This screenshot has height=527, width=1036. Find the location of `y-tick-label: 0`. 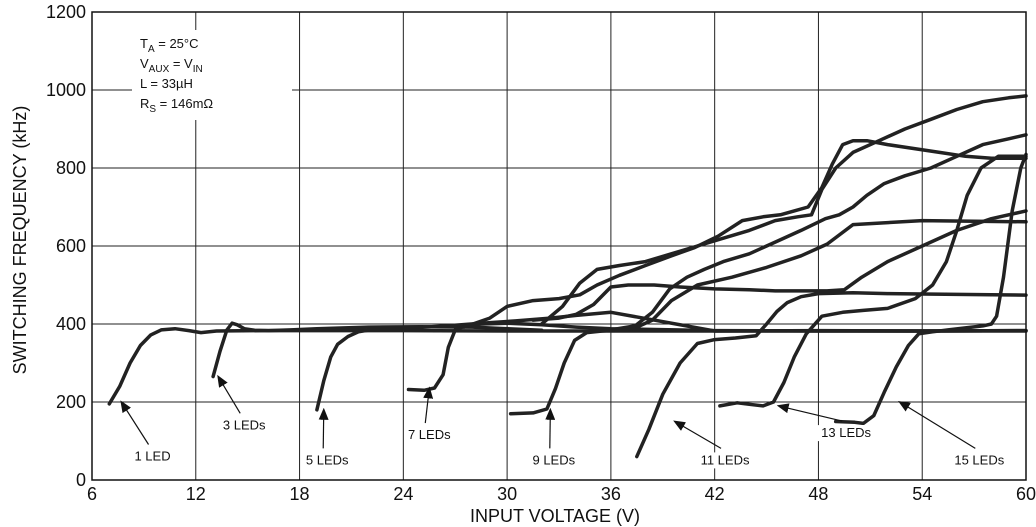

y-tick-label: 0 is located at coordinates (81, 480).